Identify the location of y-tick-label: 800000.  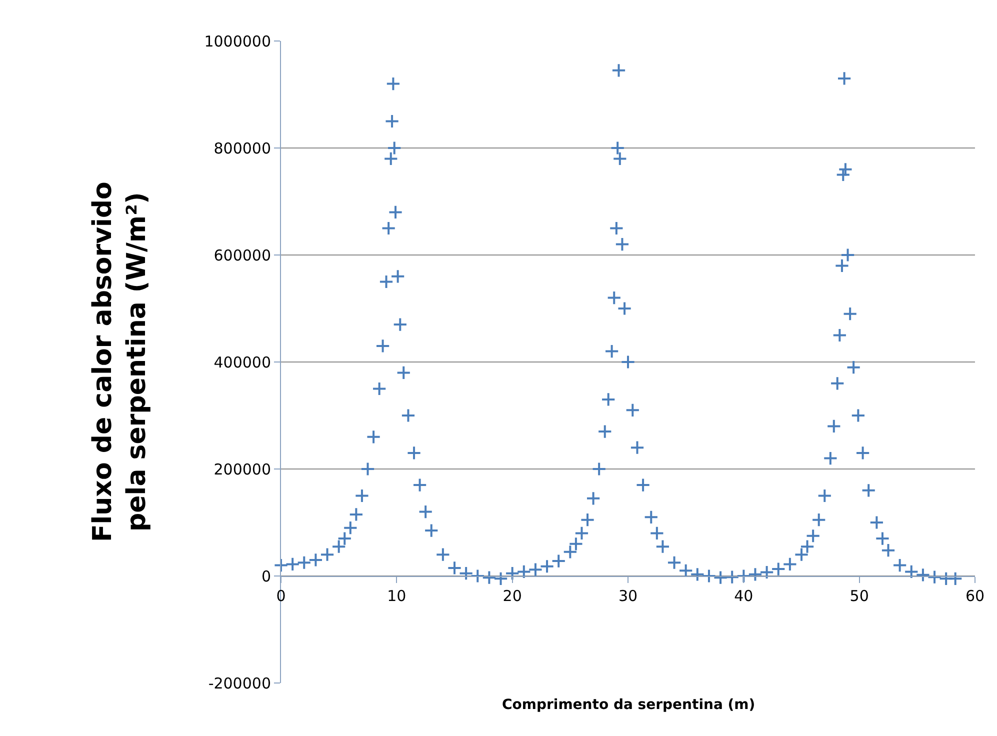
(242, 148).